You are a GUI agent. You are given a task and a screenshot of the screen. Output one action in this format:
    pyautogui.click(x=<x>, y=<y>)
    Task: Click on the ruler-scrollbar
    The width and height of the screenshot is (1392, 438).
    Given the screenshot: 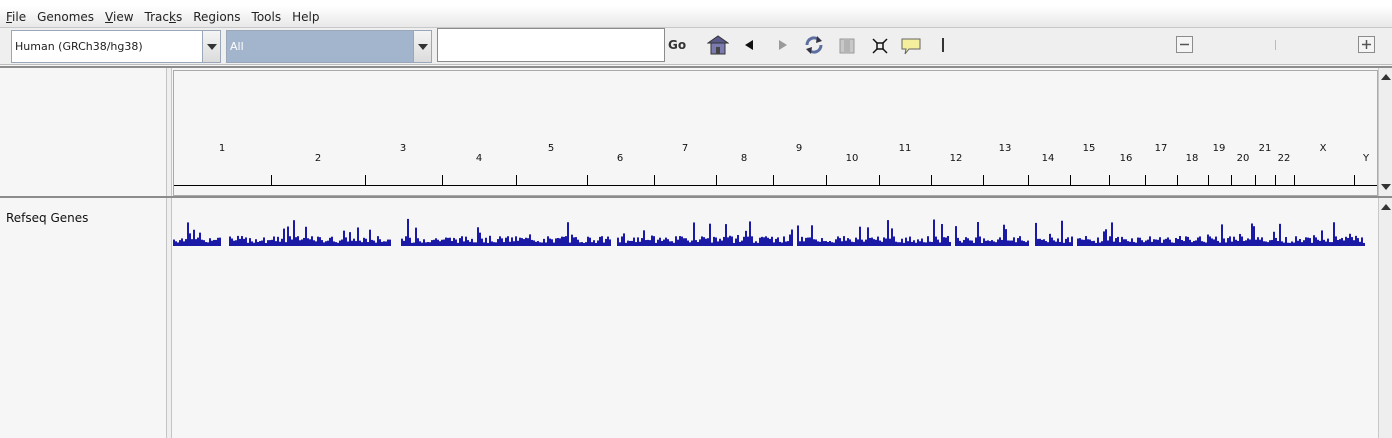 What is the action you would take?
    pyautogui.click(x=1385, y=132)
    